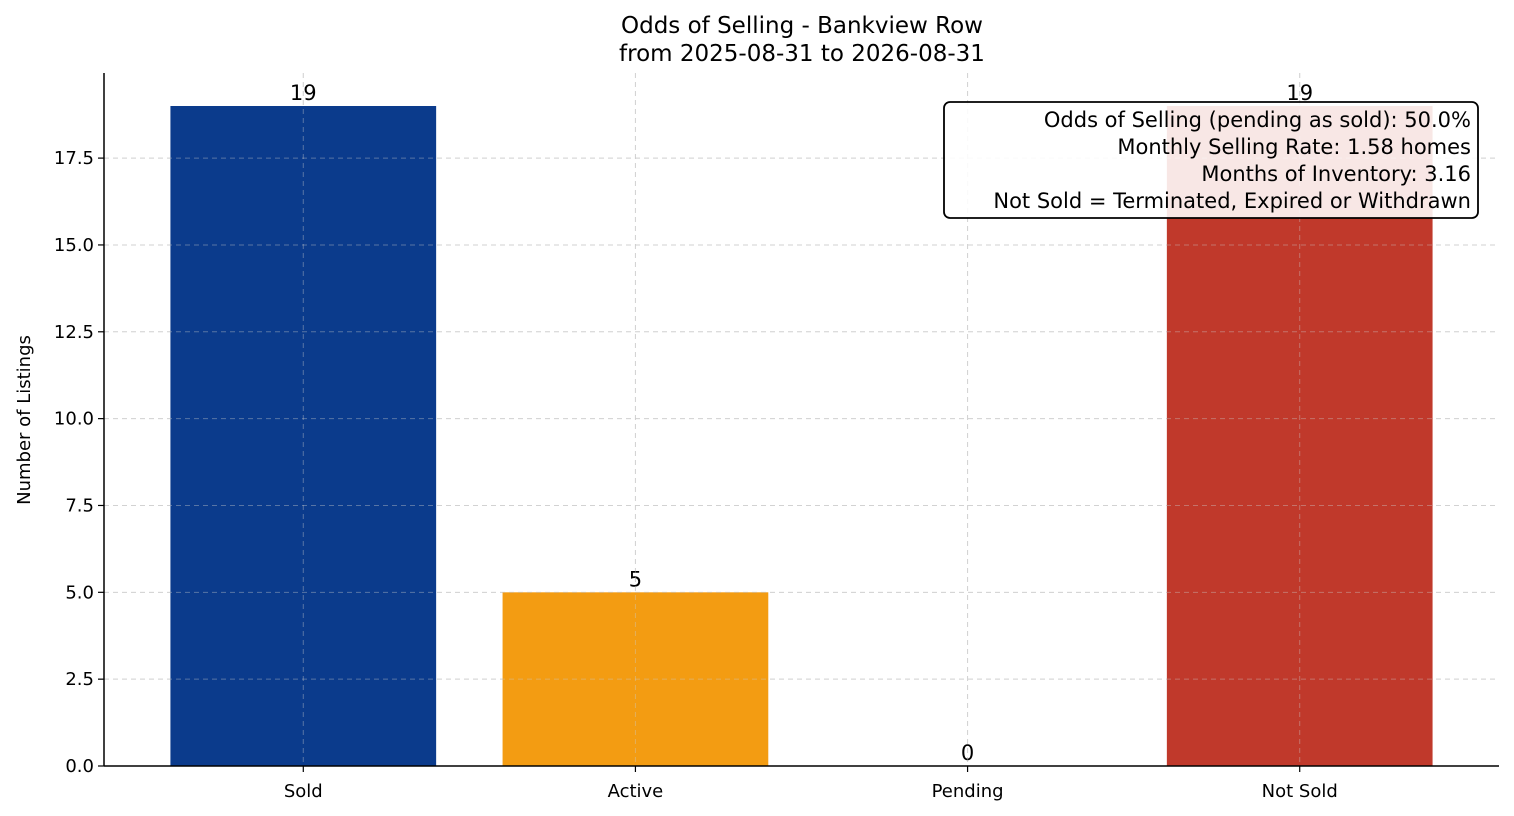 This screenshot has height=816, width=1514. What do you see at coordinates (24, 420) in the screenshot?
I see `y-axis-label: Number of Listings` at bounding box center [24, 420].